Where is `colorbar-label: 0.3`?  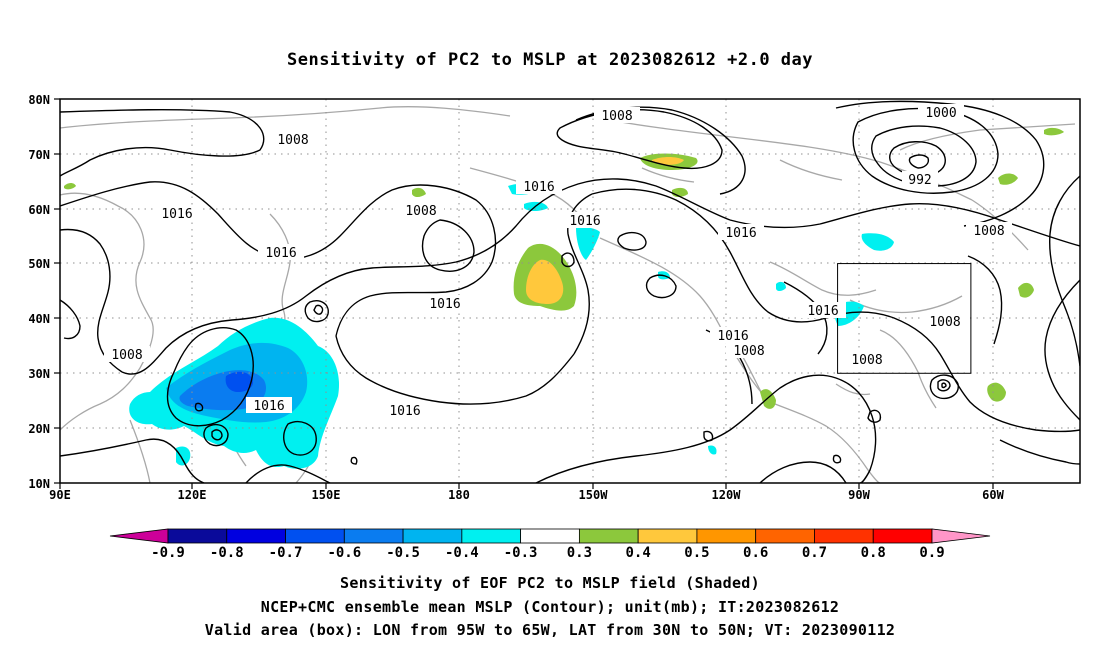 colorbar-label: 0.3 is located at coordinates (579, 553).